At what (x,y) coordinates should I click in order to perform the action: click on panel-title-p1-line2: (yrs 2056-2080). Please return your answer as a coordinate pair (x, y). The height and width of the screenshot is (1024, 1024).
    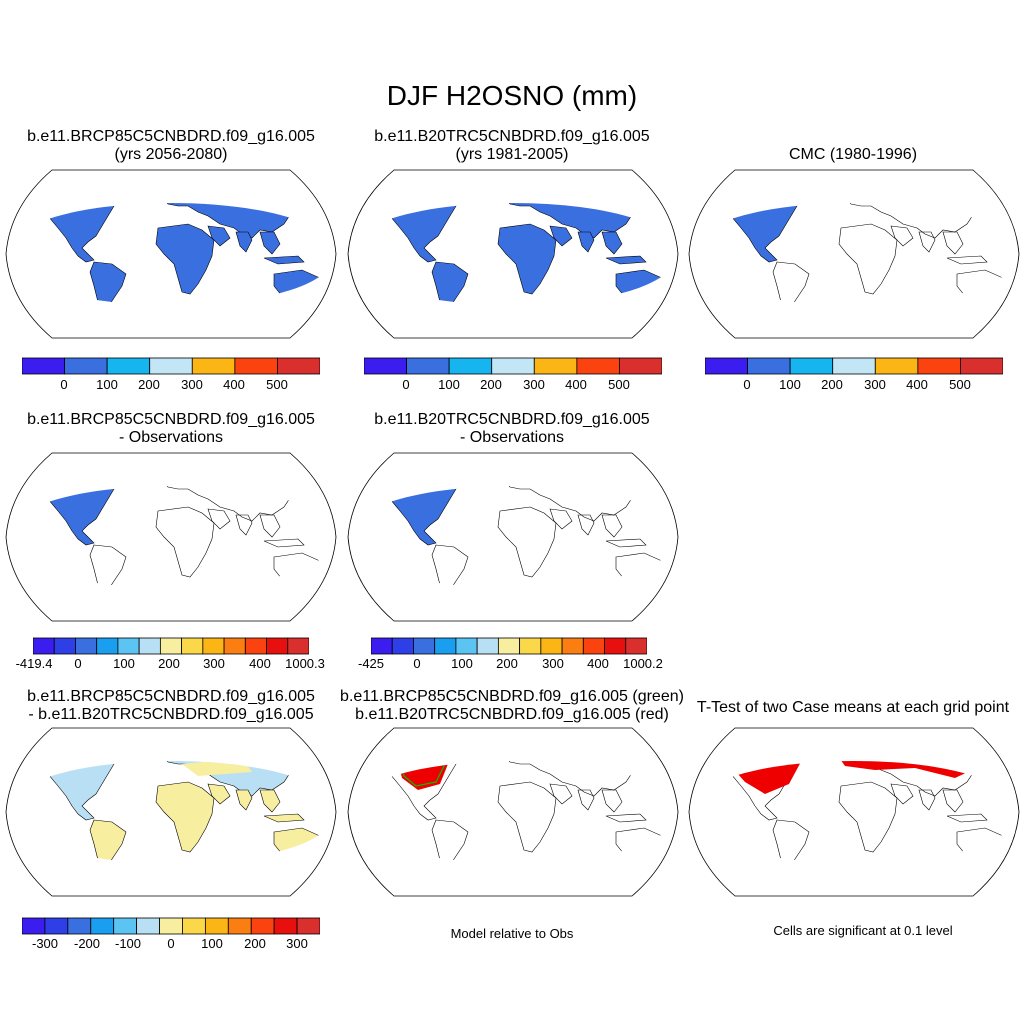
    Looking at the image, I should click on (171, 154).